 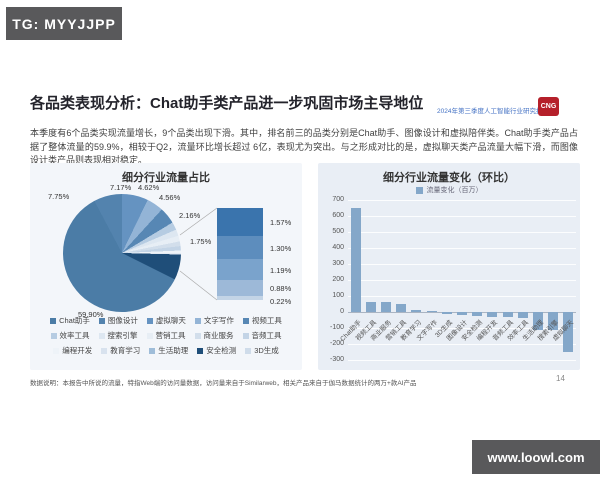 I want to click on legend-item: 效率工具, so click(x=70, y=335).